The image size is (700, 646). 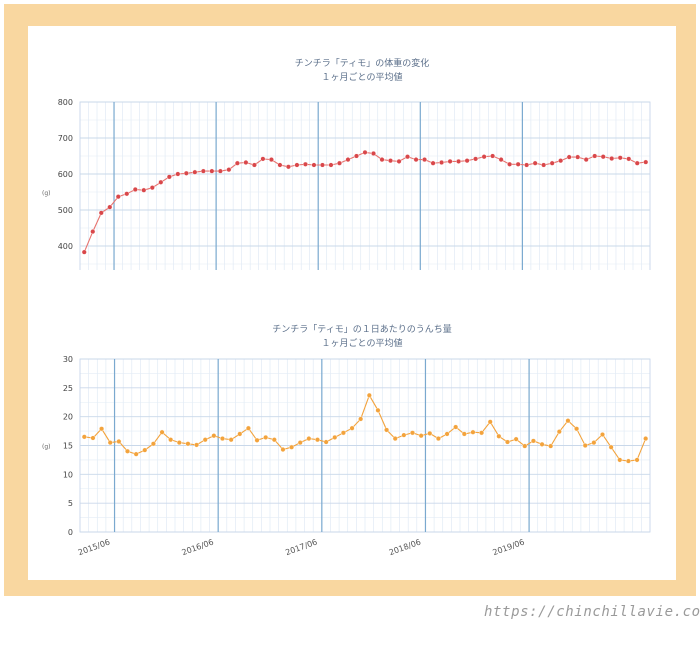 I want to click on y-tick-label: 5, so click(x=70, y=503).